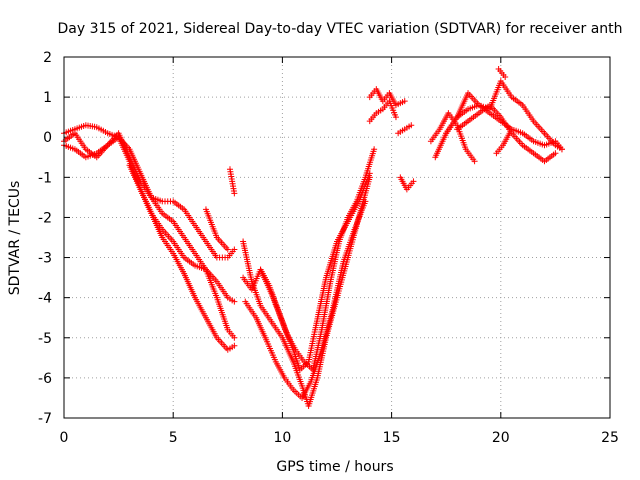 The image size is (640, 480). I want to click on y-axis-title: SDTVAR / TECUs, so click(15, 238).